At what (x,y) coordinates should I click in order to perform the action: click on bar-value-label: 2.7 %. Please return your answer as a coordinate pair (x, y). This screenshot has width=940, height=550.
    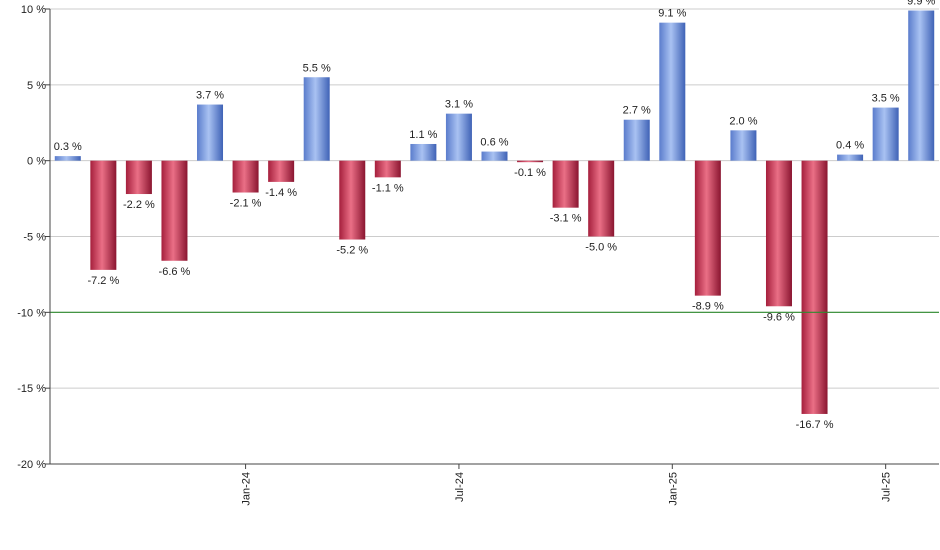
    Looking at the image, I should click on (637, 111).